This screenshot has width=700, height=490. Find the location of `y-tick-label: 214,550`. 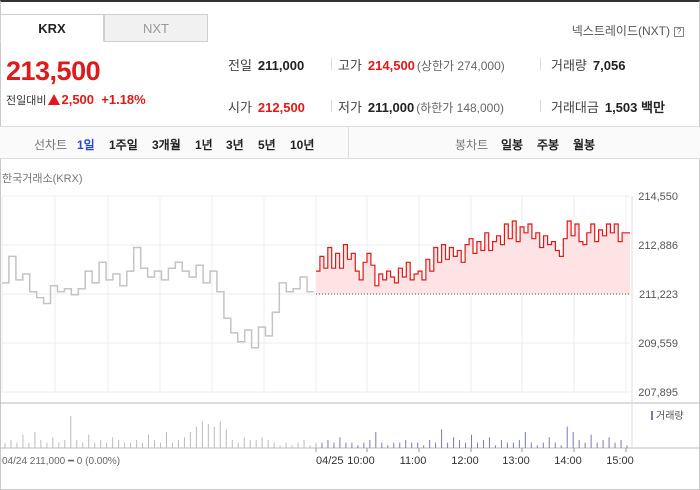

y-tick-label: 214,550 is located at coordinates (658, 197).